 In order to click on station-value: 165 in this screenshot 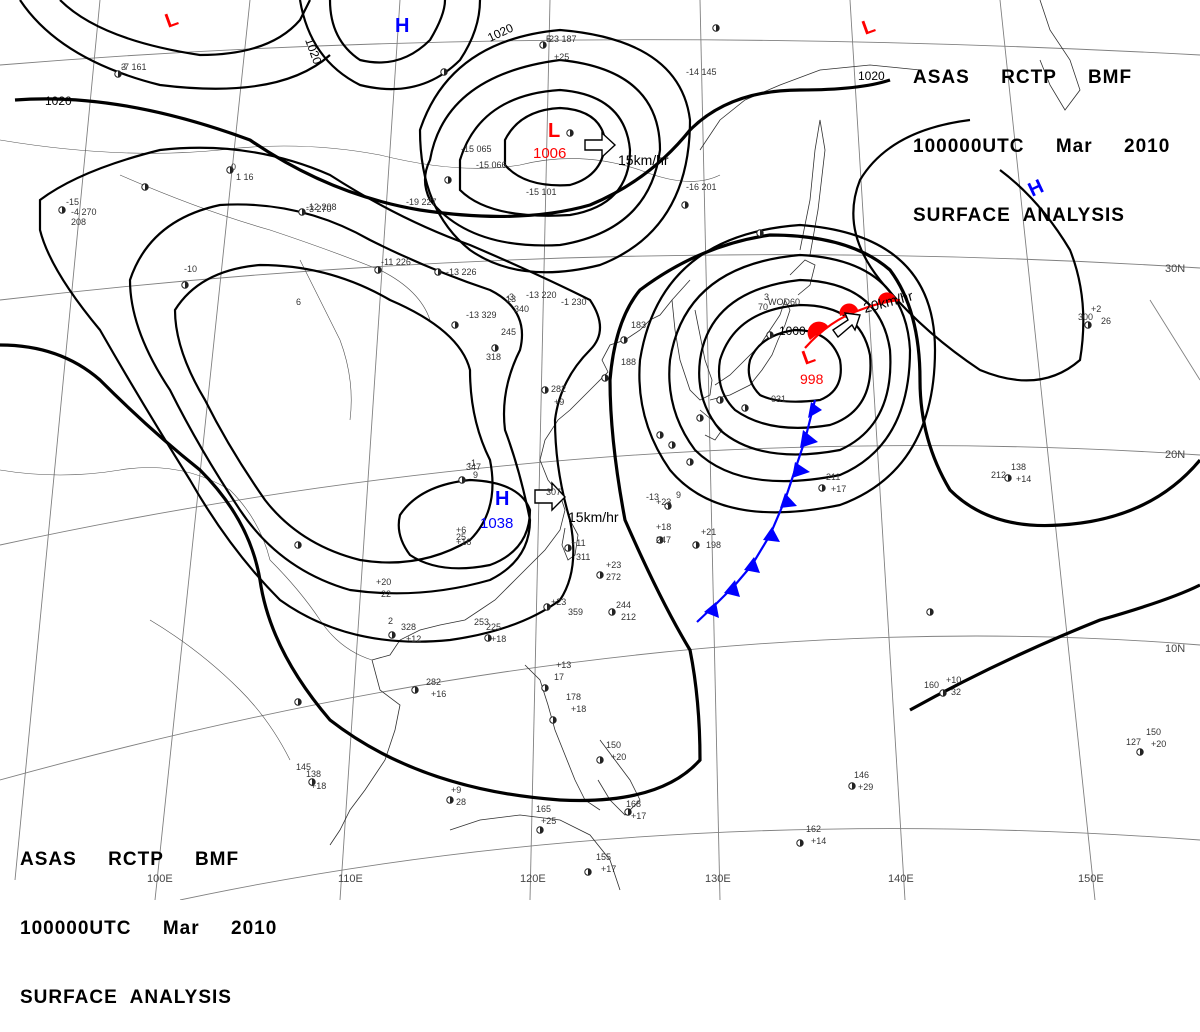, I will do `click(543, 809)`.